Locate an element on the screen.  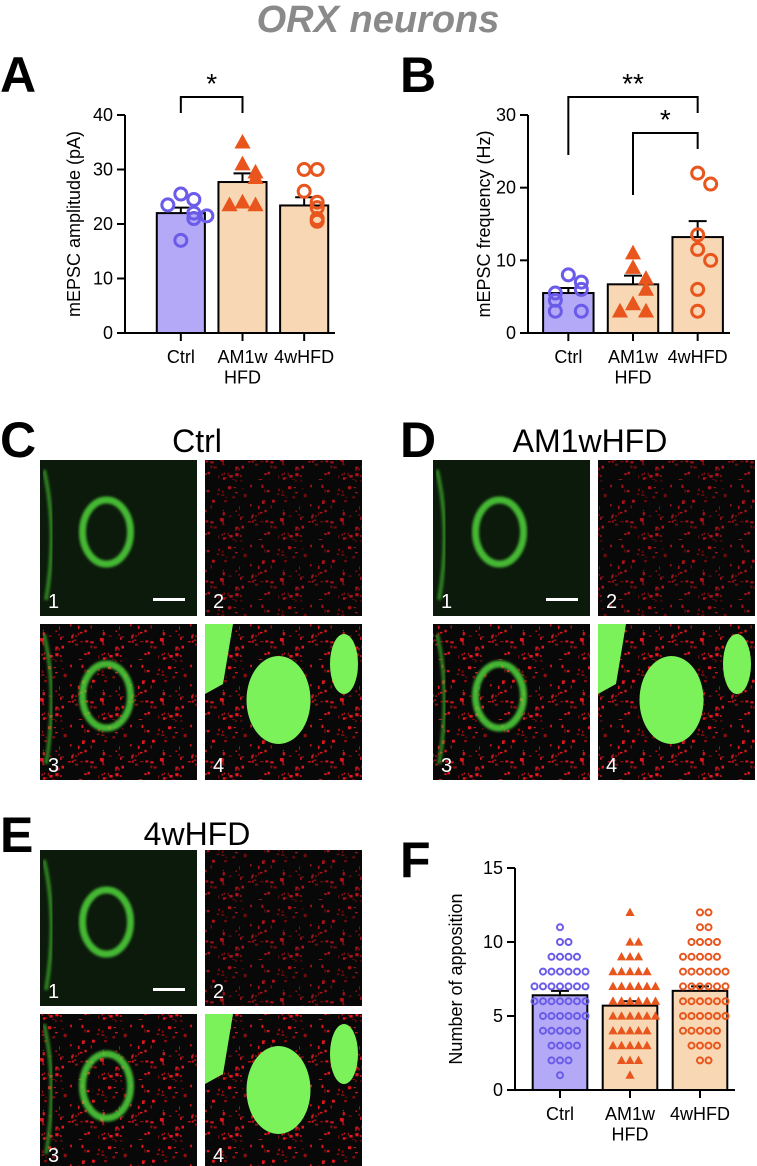
panel-title: Ctrl is located at coordinates (197, 441).